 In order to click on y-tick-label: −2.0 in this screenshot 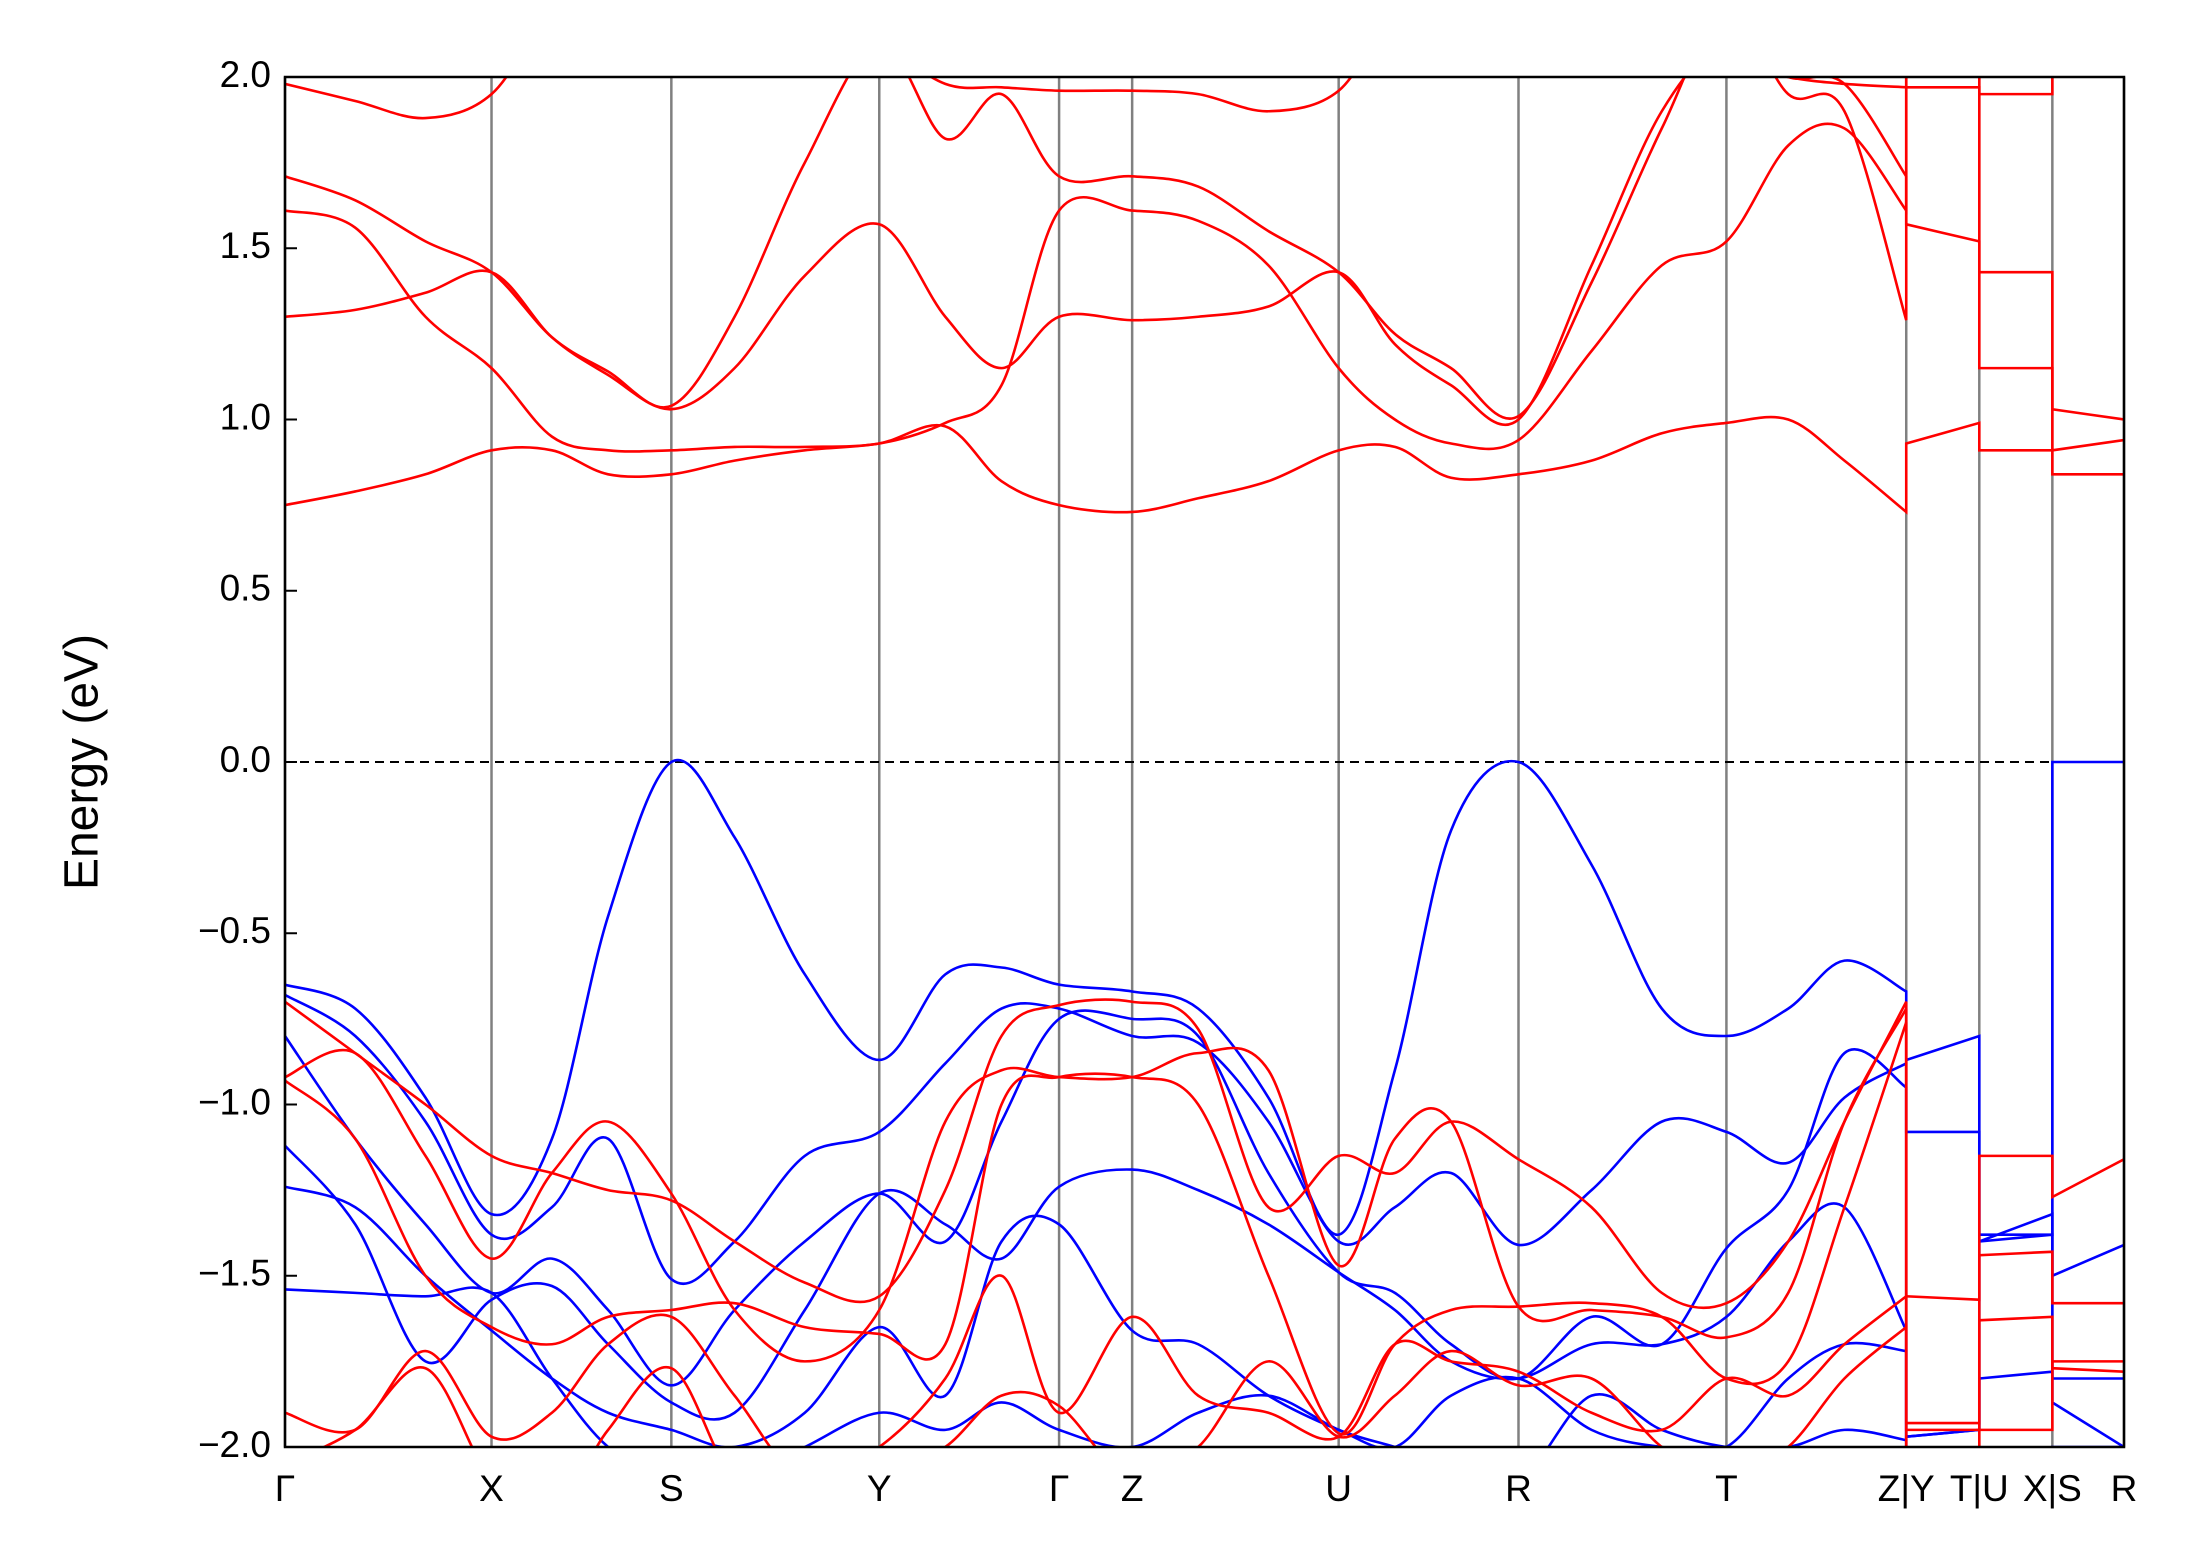, I will do `click(234, 1444)`.